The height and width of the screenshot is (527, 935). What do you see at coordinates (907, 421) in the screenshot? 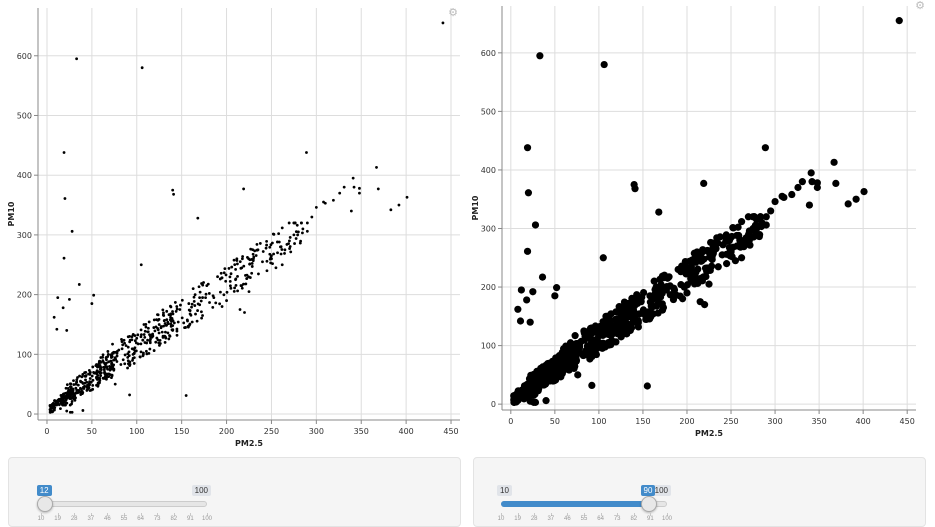
I see `x-tick-label: 450` at bounding box center [907, 421].